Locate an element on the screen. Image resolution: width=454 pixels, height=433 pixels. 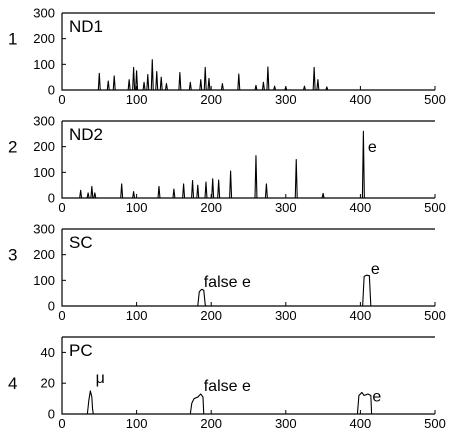
panel-number: 2 is located at coordinates (12, 147).